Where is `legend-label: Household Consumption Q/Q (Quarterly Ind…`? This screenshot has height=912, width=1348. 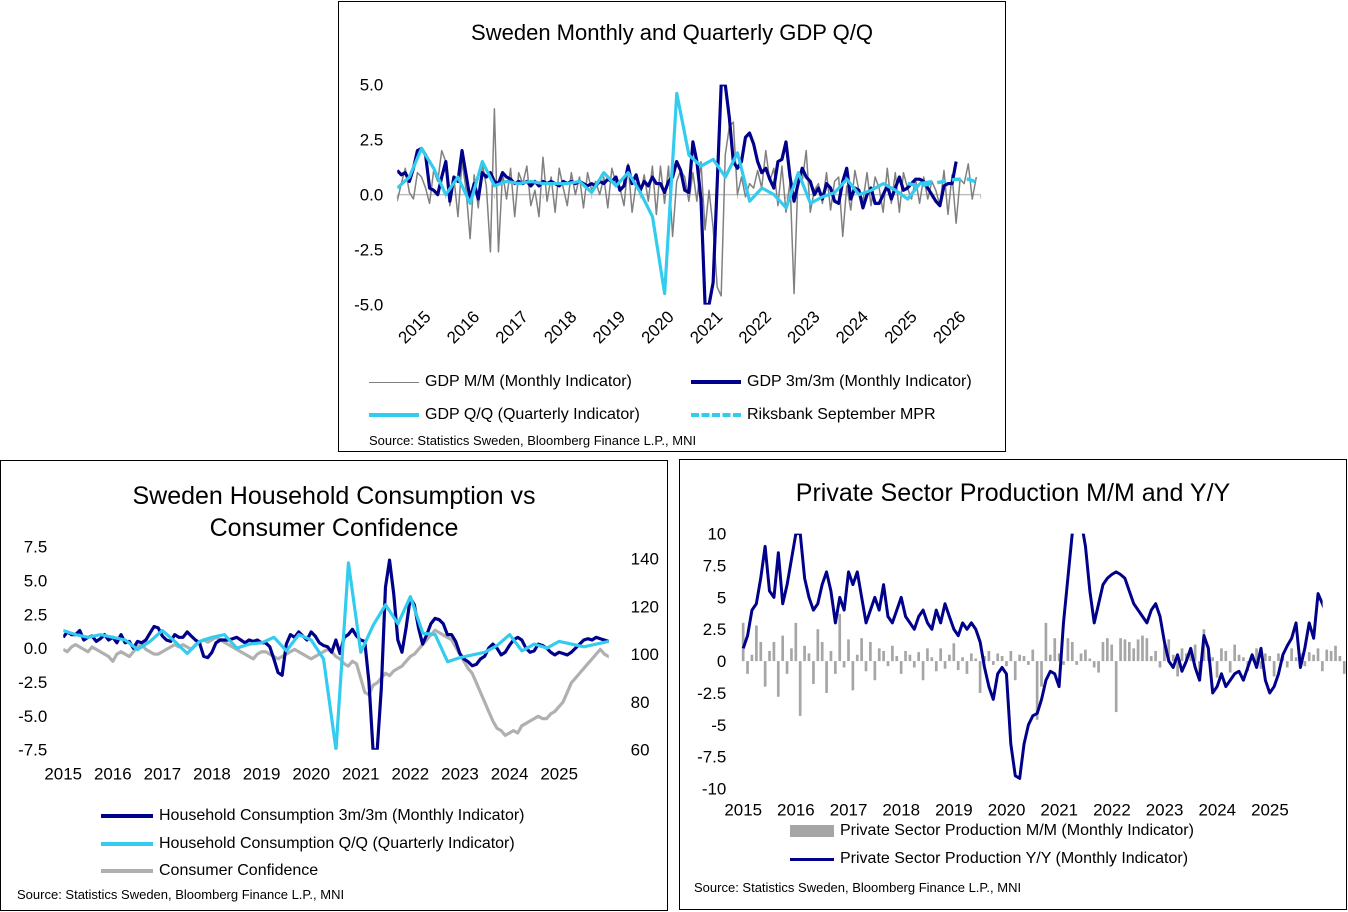
legend-label: Household Consumption Q/Q (Quarterly Ind… is located at coordinates (337, 843).